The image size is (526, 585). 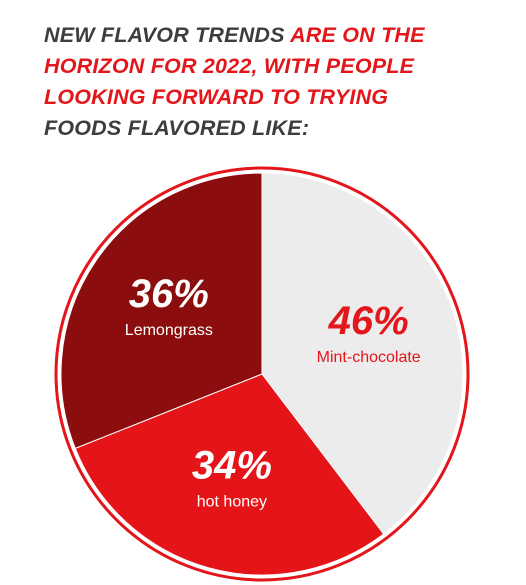 What do you see at coordinates (169, 330) in the screenshot?
I see `category-label-lemongrass: Lemongrass` at bounding box center [169, 330].